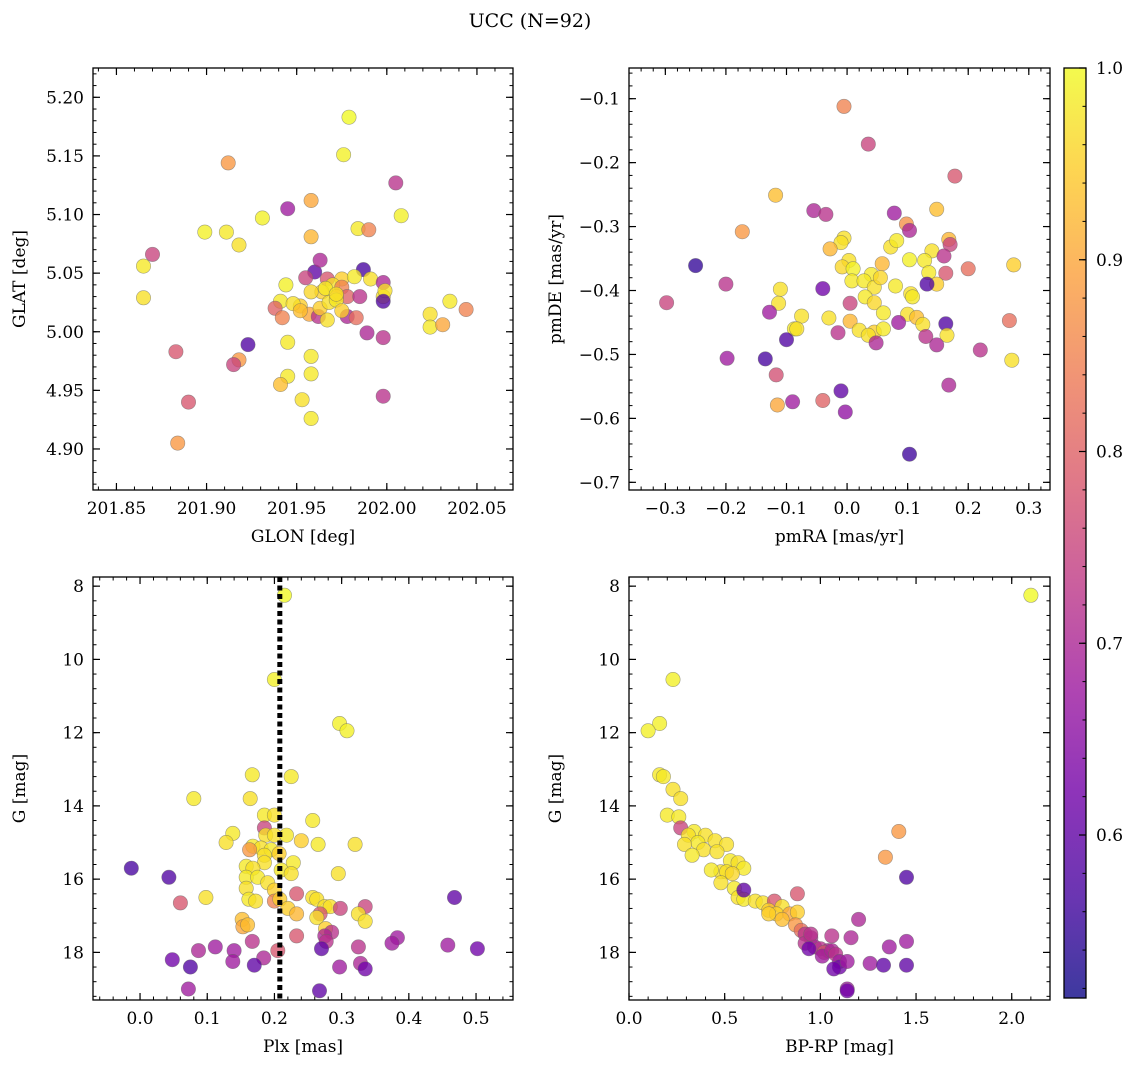 This screenshot has height=1067, width=1136. I want to click on y-axis-label: pmDE [mas/yr], so click(556, 279).